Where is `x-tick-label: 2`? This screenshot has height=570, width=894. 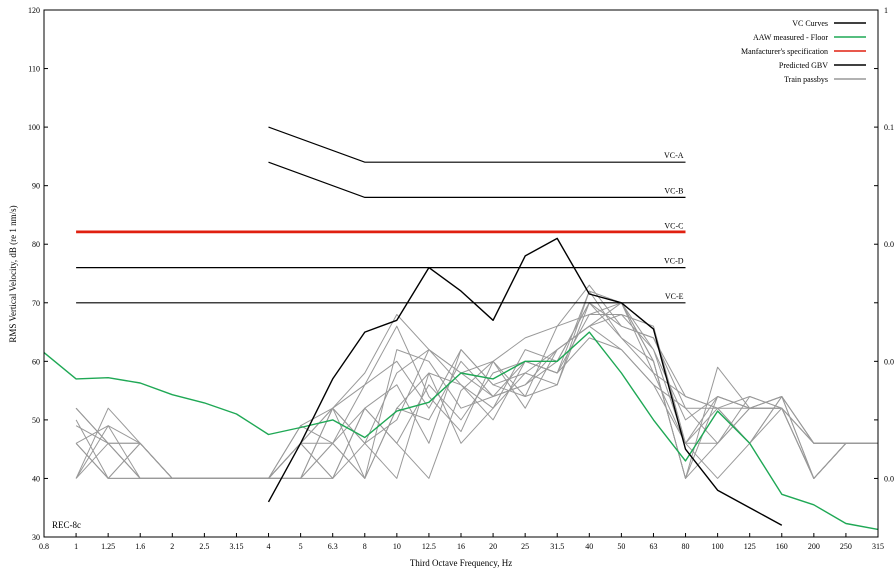
x-tick-label: 2 is located at coordinates (172, 546).